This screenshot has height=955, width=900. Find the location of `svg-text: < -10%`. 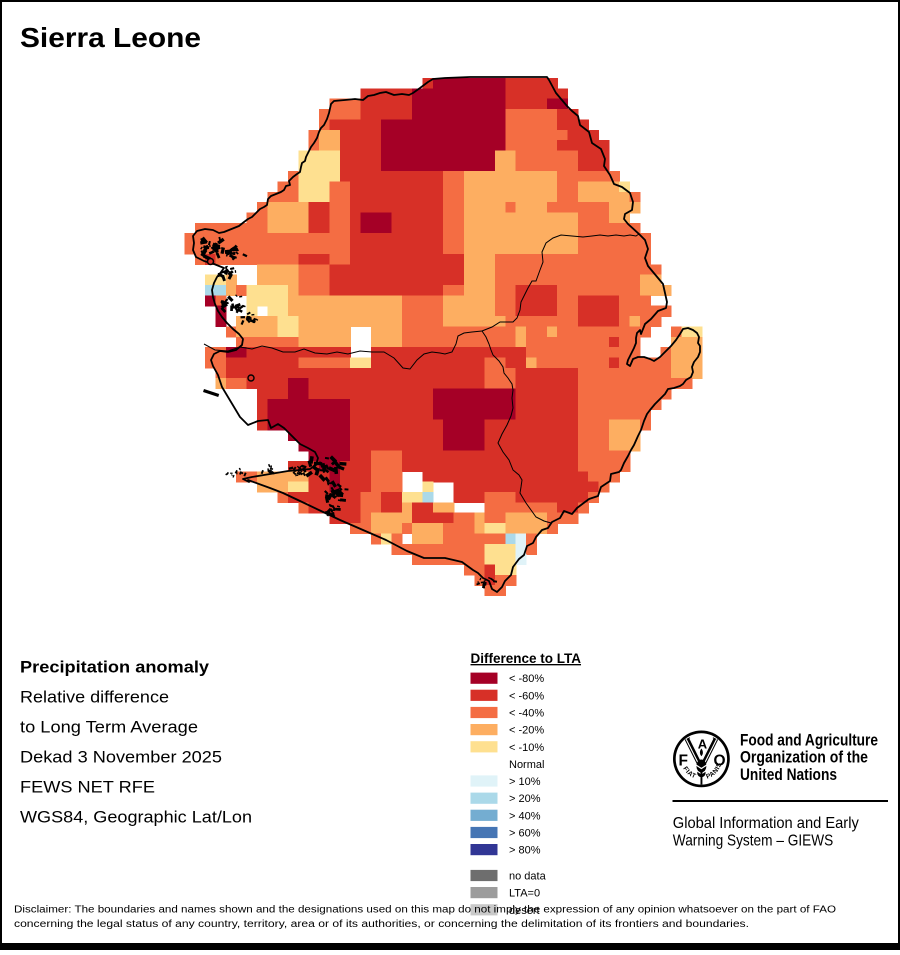

svg-text: < -10% is located at coordinates (526, 748).